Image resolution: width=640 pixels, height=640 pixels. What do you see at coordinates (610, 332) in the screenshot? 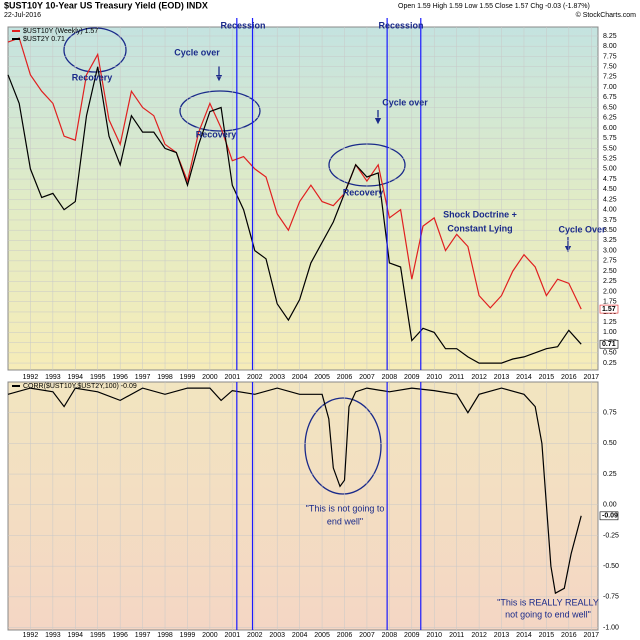
I see `y-tick-label: 1.00` at bounding box center [610, 332].